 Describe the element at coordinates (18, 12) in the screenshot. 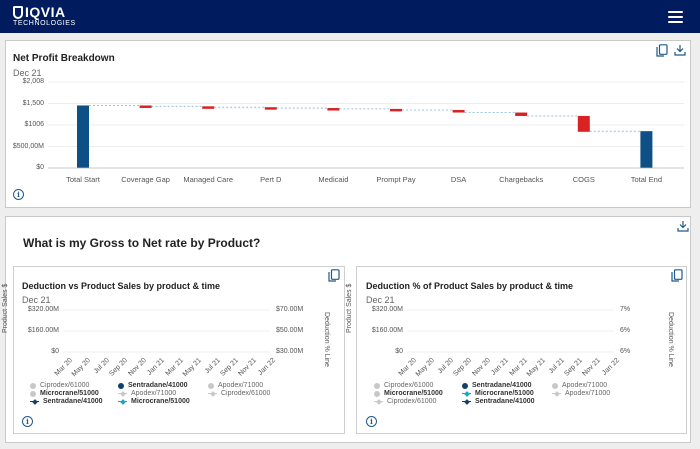

I see `logo-shield-icon` at that location.